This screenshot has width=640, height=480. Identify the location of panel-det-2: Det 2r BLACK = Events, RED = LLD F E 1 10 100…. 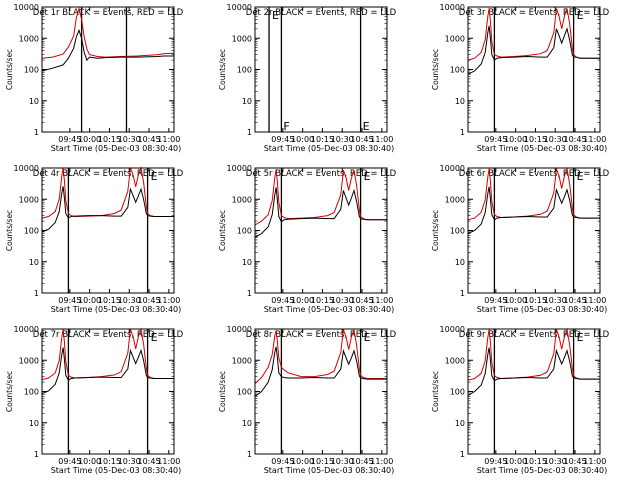
(307, 78).